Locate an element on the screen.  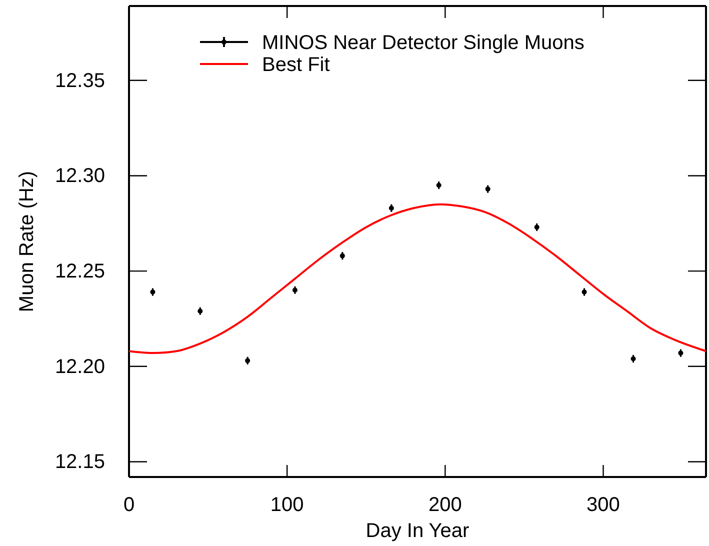
legend-label: Best Fit is located at coordinates (296, 65).